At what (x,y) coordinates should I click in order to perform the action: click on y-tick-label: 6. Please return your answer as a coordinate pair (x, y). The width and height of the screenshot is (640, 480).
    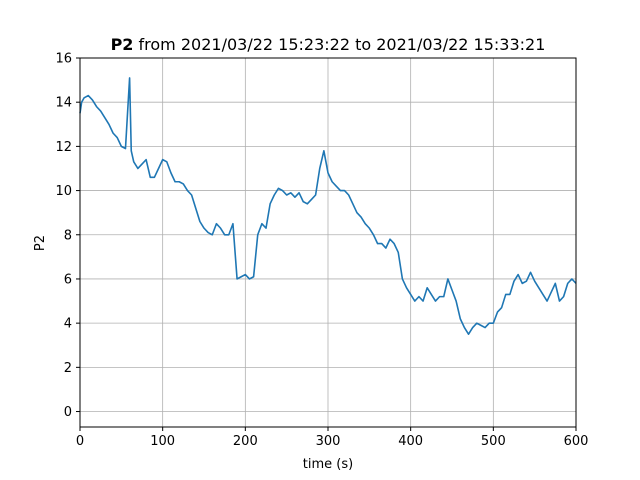
    Looking at the image, I should click on (68, 279).